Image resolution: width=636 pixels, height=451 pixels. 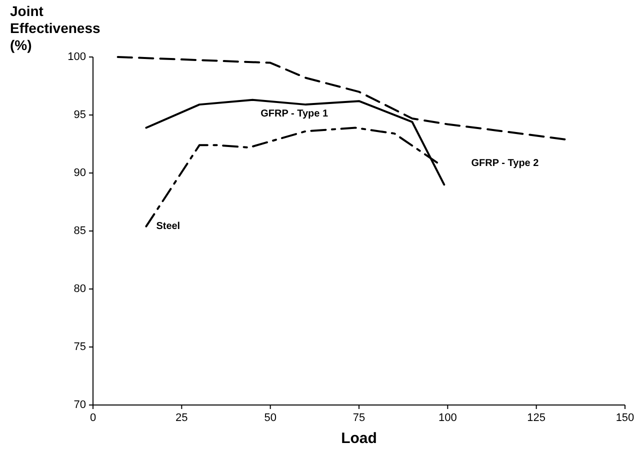 What do you see at coordinates (80, 114) in the screenshot?
I see `y-tick-label: 95` at bounding box center [80, 114].